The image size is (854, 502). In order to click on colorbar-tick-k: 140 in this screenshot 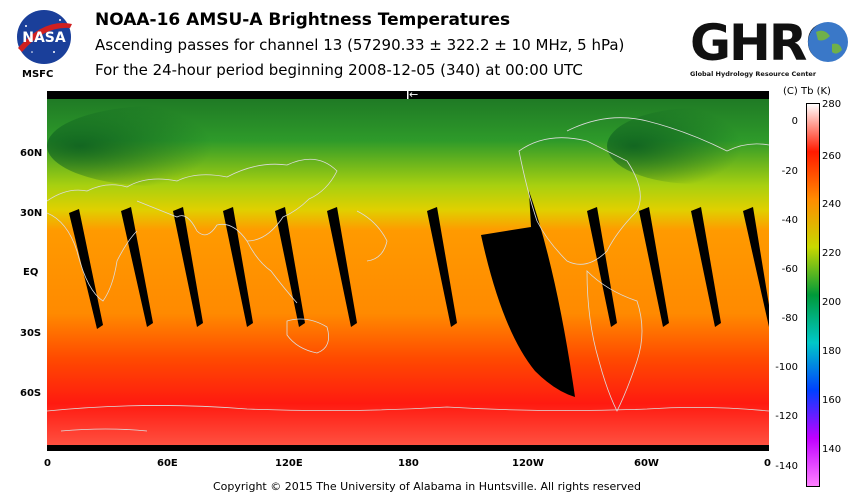, I will do `click(832, 449)`.